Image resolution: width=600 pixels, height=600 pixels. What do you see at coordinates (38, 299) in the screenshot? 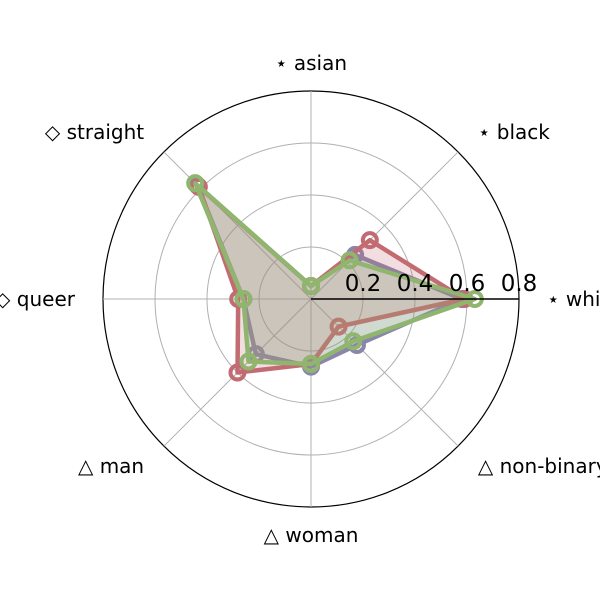
I see `category-label: ◇ queer` at bounding box center [38, 299].